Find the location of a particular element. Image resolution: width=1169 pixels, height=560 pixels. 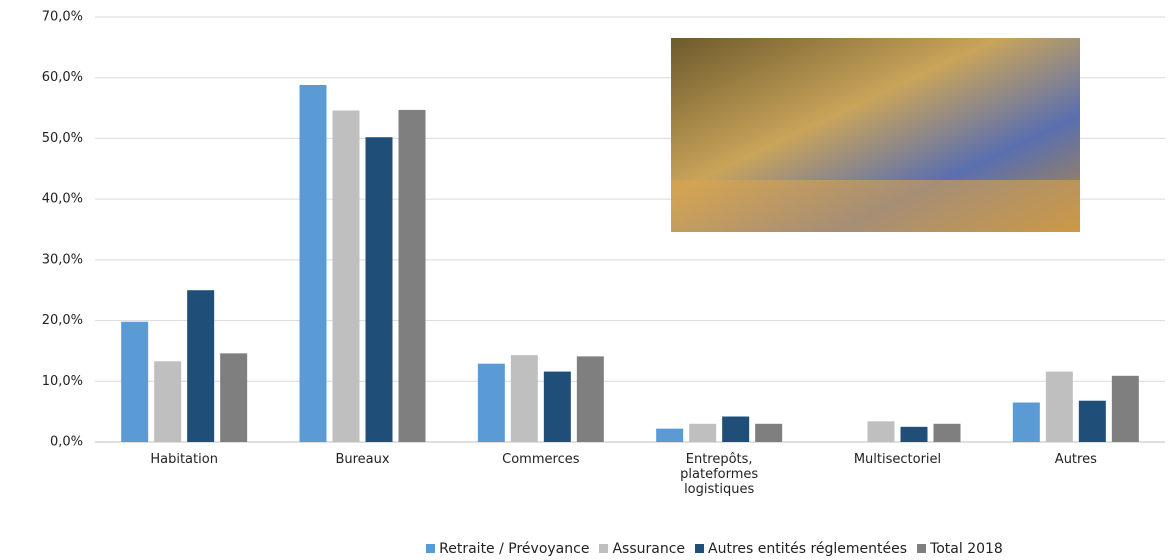

y-tick-label: 60,0% is located at coordinates (62, 77).